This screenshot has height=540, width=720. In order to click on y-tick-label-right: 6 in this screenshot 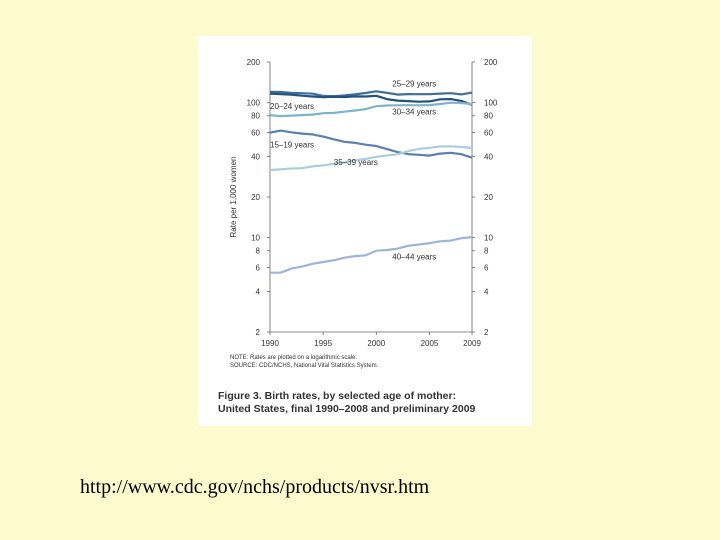, I will do `click(486, 268)`.